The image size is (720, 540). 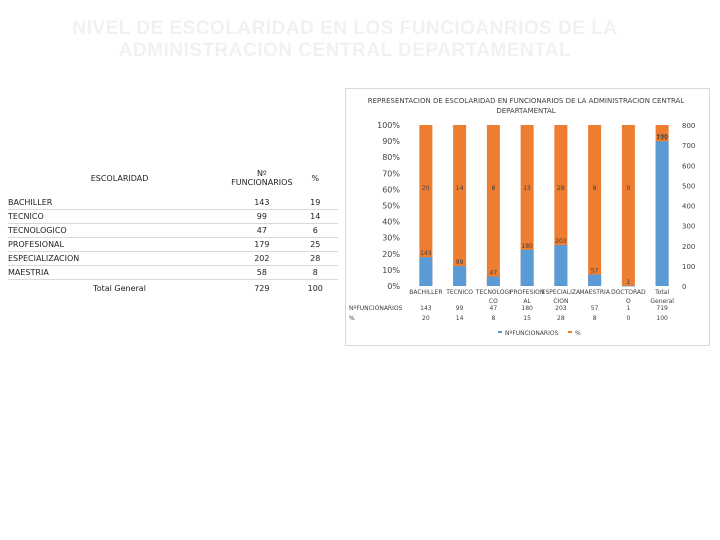 What do you see at coordinates (391, 238) in the screenshot?
I see `left-axis-tick-label: 30%` at bounding box center [391, 238].